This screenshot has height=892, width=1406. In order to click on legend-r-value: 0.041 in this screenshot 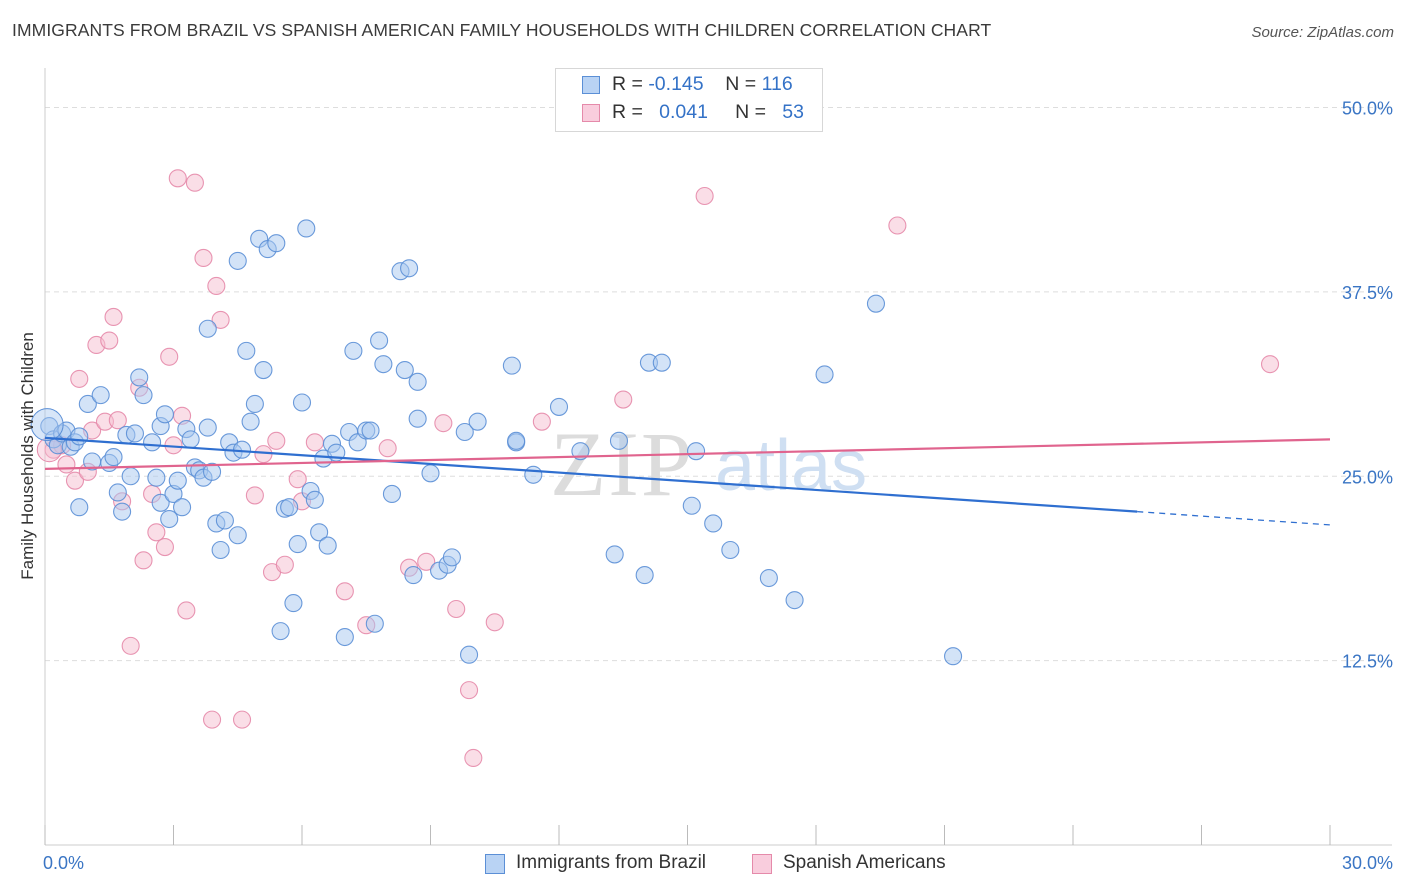, I will do `click(683, 112)`.